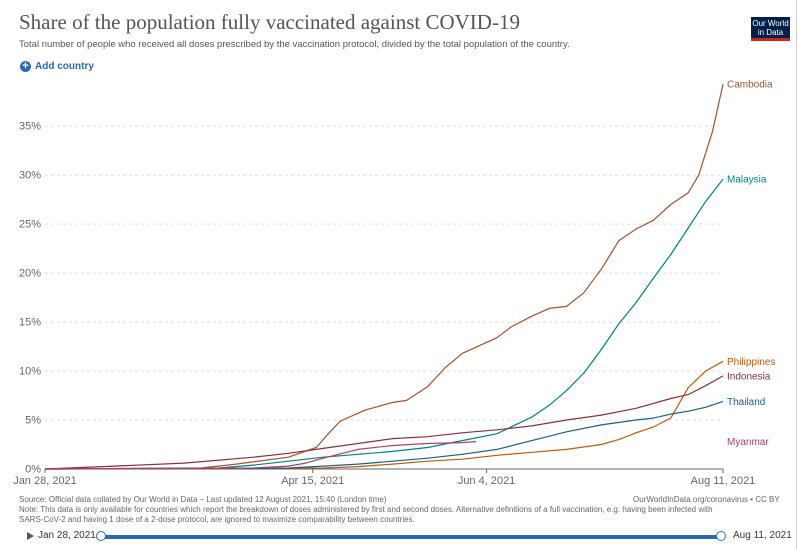 The width and height of the screenshot is (799, 549). I want to click on y-tick-label: 10%, so click(30, 372).